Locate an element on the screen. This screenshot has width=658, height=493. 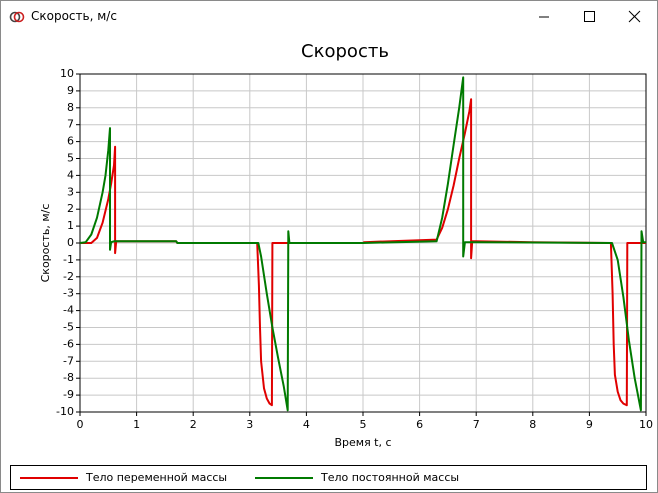
x-tick-label: 7 is located at coordinates (476, 424).